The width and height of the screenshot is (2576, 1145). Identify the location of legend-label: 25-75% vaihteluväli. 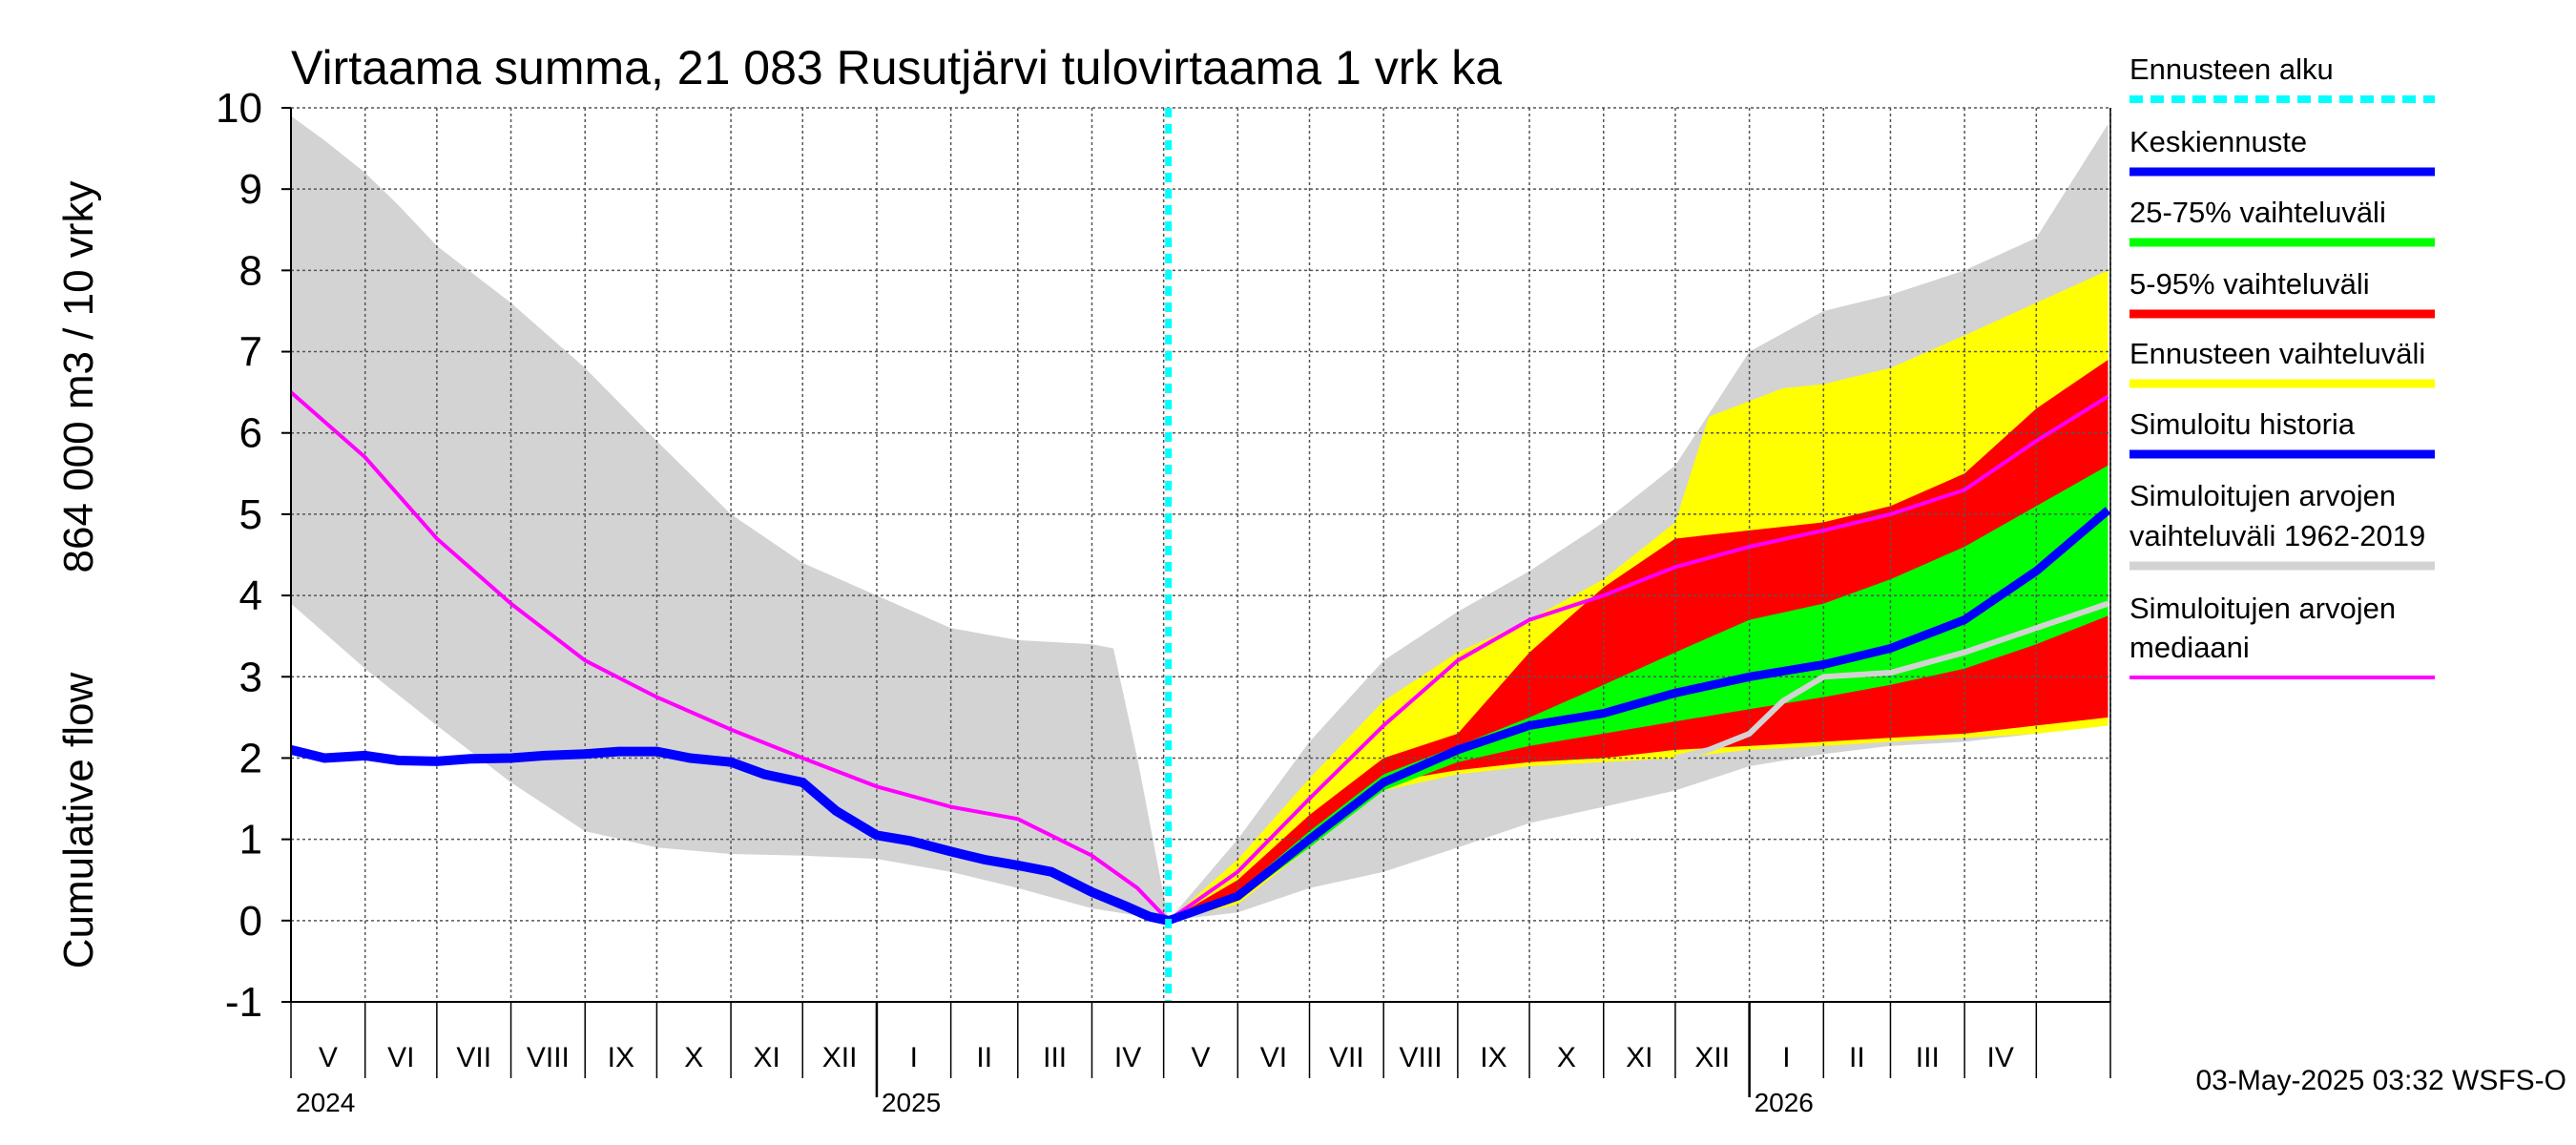
(2257, 212).